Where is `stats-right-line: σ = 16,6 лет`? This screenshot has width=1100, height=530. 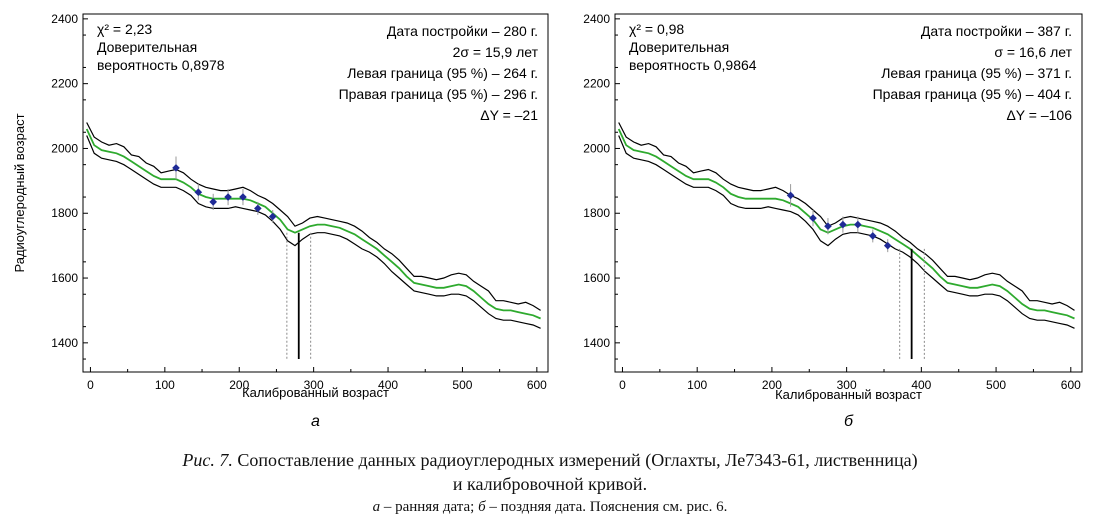
stats-right-line: σ = 16,6 лет is located at coordinates (1033, 52).